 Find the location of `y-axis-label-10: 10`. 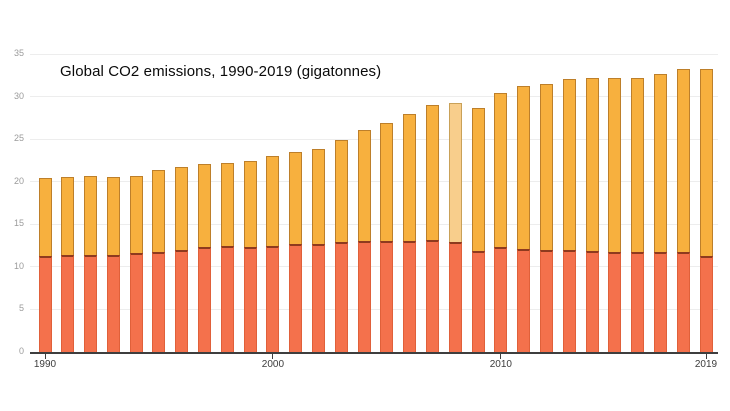

y-axis-label-10: 10 is located at coordinates (18, 265).